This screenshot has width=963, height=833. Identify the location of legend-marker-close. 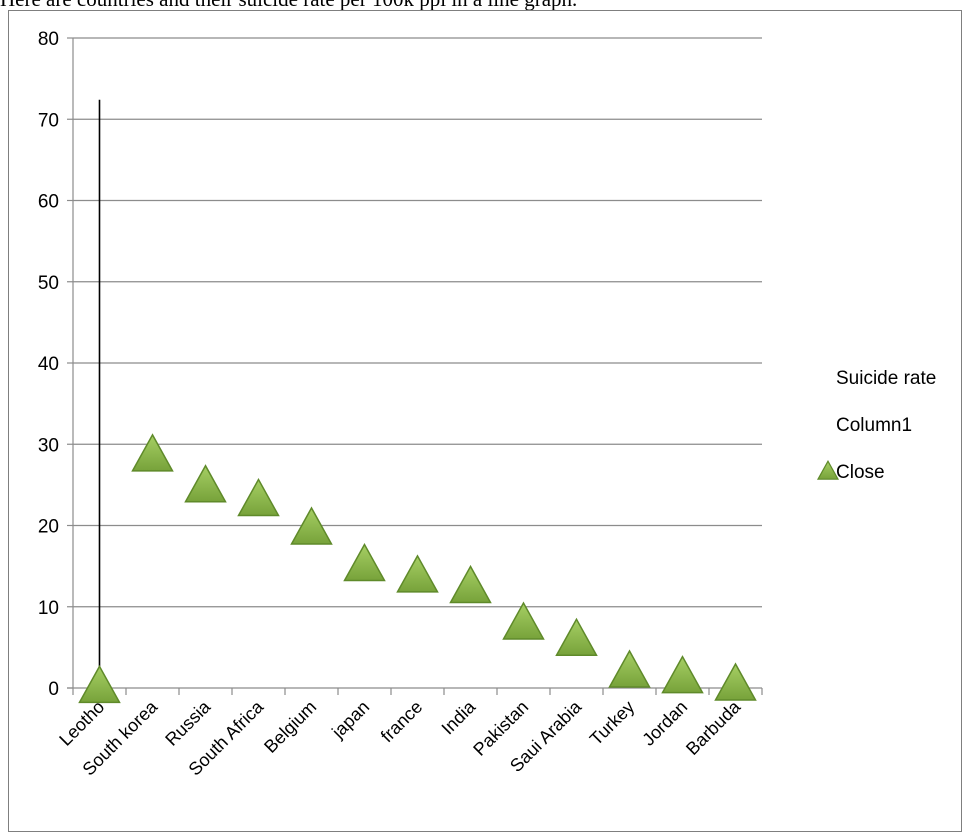
(828, 469).